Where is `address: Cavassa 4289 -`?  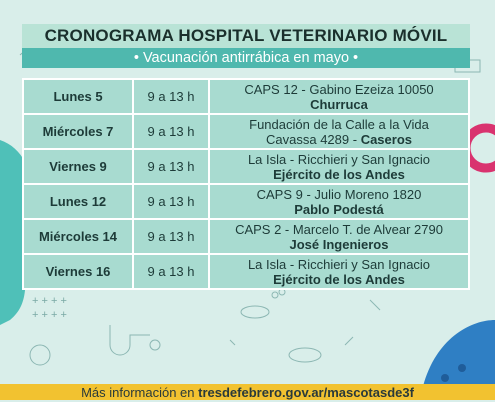
address: Cavassa 4289 - is located at coordinates (312, 139).